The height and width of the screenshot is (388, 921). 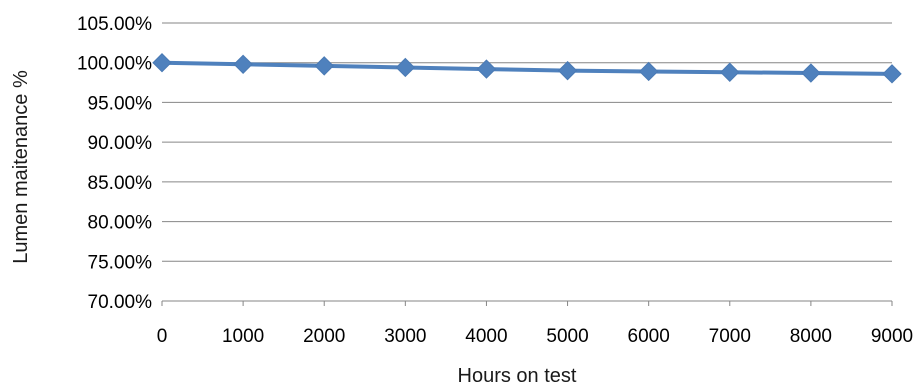 What do you see at coordinates (120, 223) in the screenshot?
I see `y-tick-label: 80.00%` at bounding box center [120, 223].